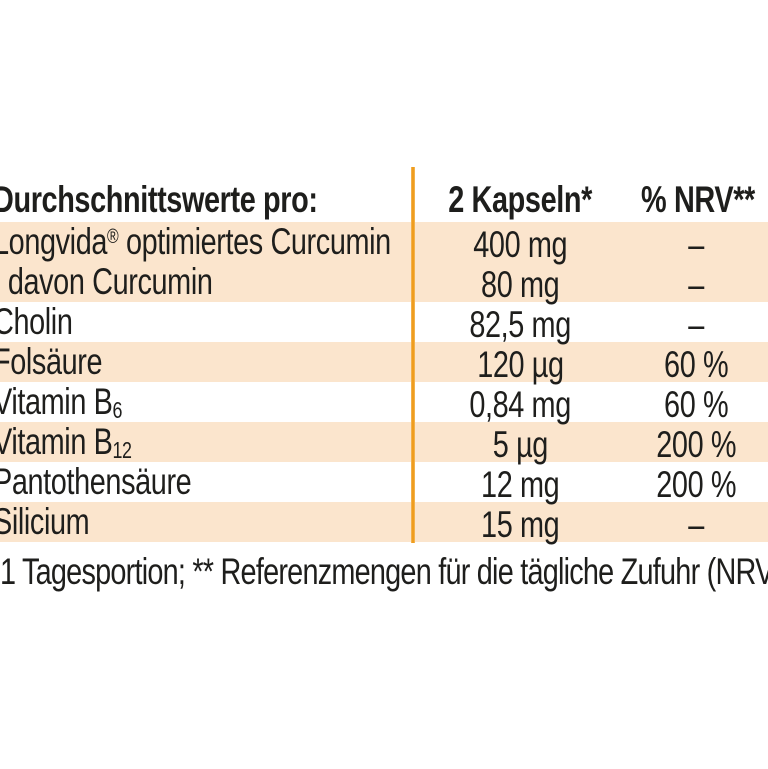 The height and width of the screenshot is (769, 768). Describe the element at coordinates (520, 199) in the screenshot. I see `header-per-2-capsules-label: 2 Kapseln*` at that location.